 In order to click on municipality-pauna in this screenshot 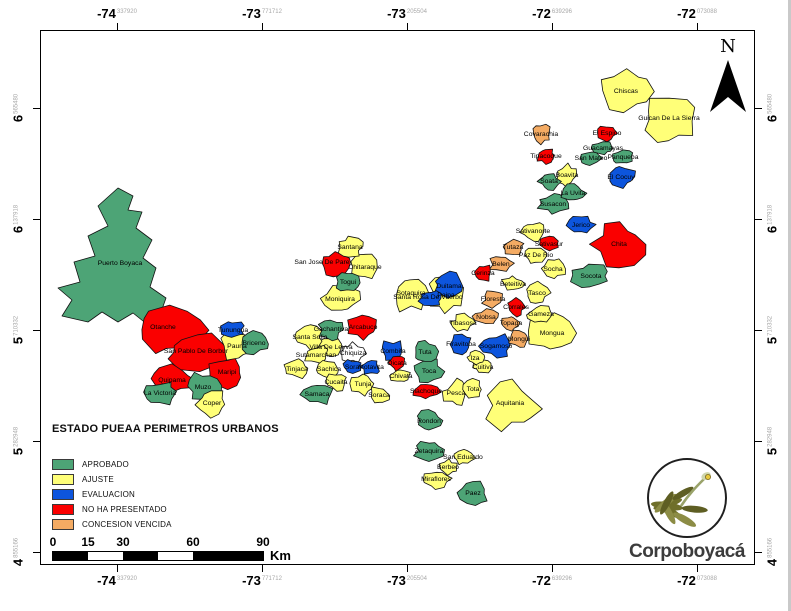, I will do `click(235, 346)`.